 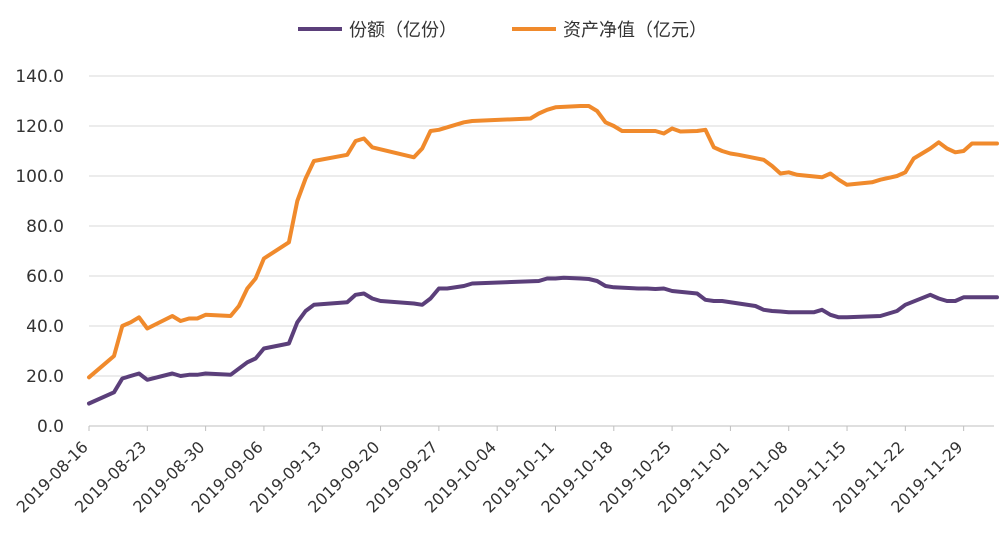 What do you see at coordinates (39, 77) in the screenshot?
I see `y-tick-label: 140.0` at bounding box center [39, 77].